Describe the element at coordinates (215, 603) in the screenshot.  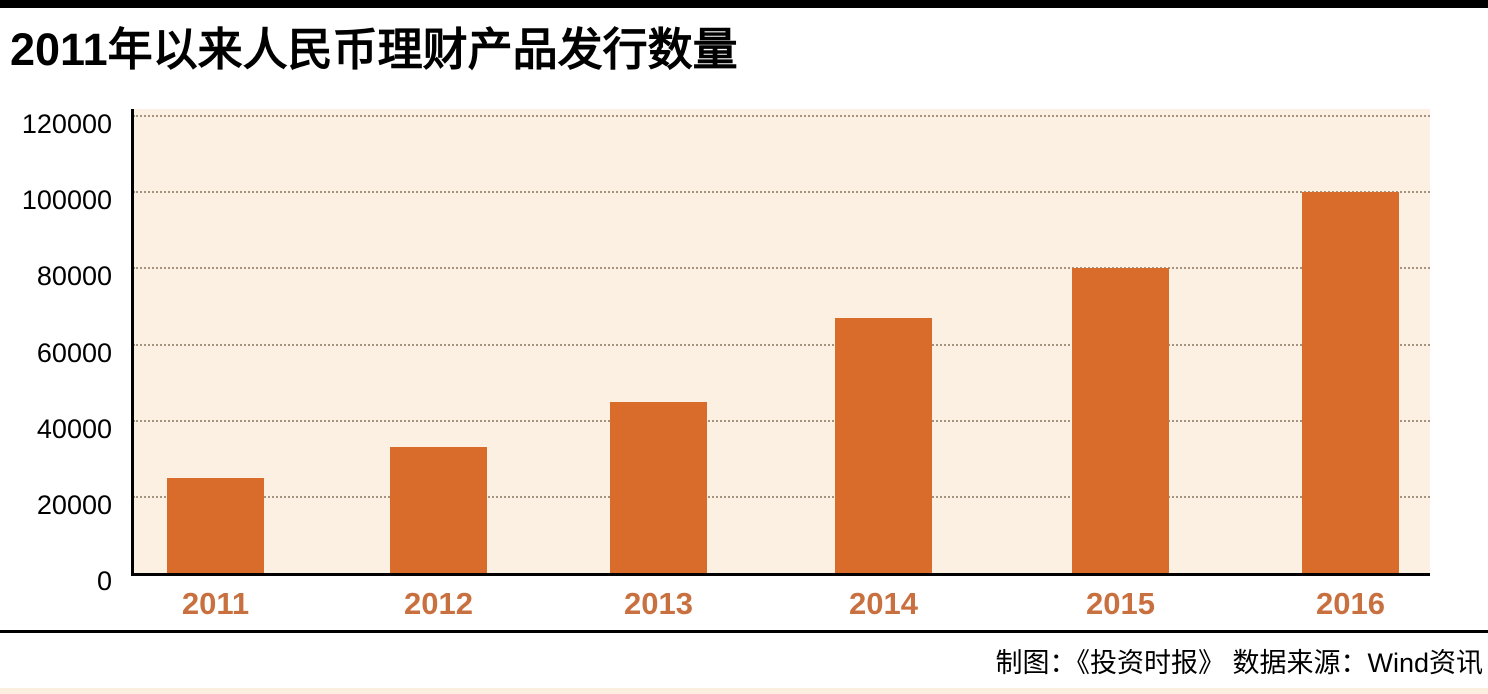
I see `x-tick-label: 2011` at that location.